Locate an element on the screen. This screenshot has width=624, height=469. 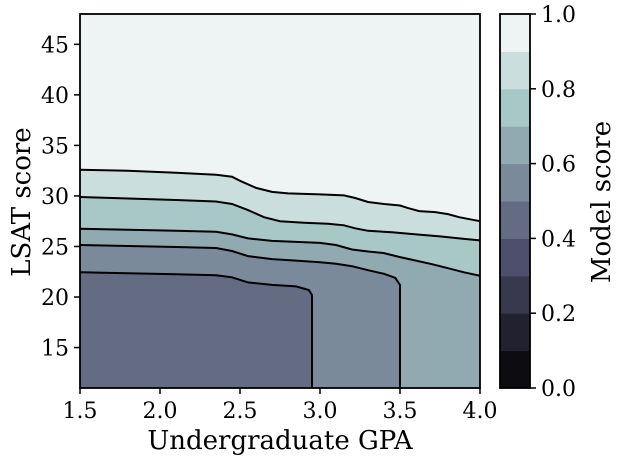
colorbar-frame is located at coordinates (515, 201).